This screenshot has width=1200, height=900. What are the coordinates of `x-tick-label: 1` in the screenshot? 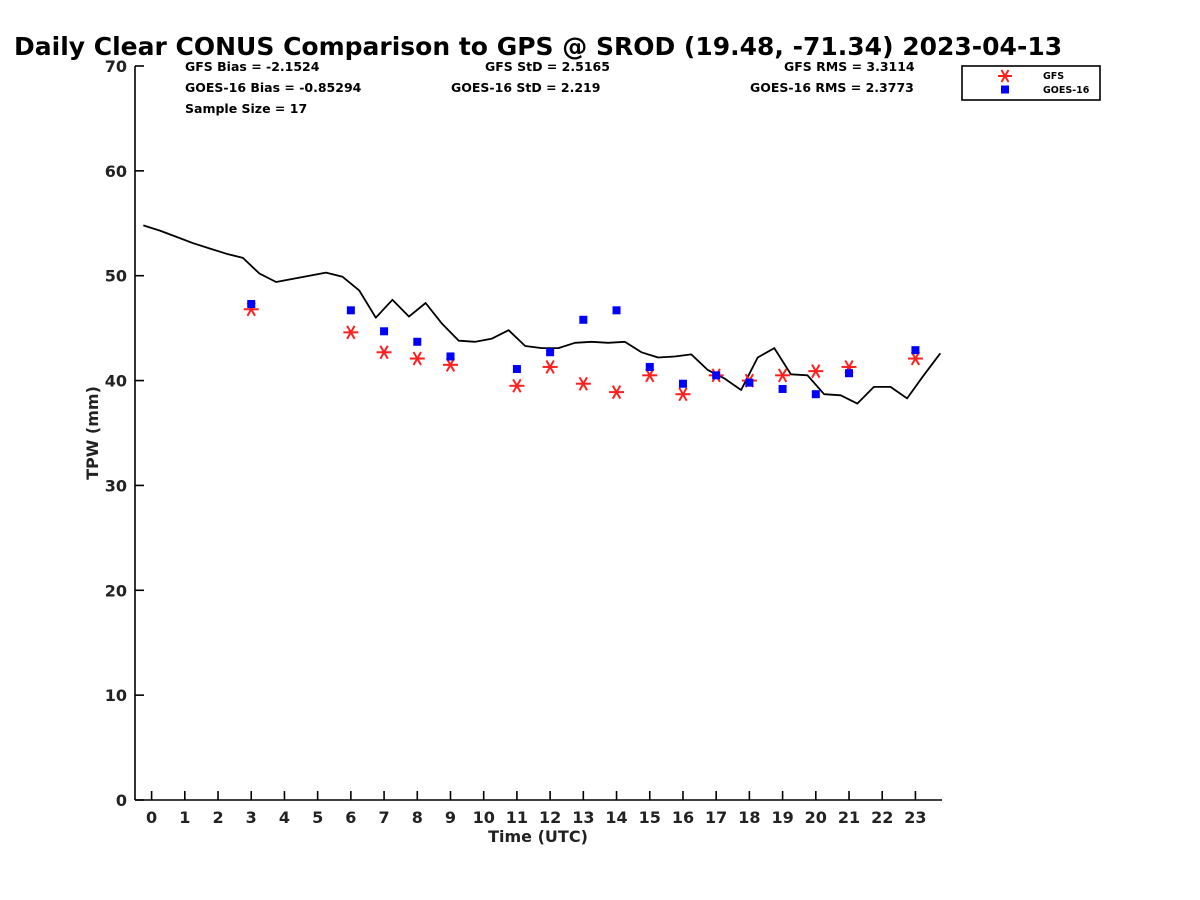 It's located at (184, 817).